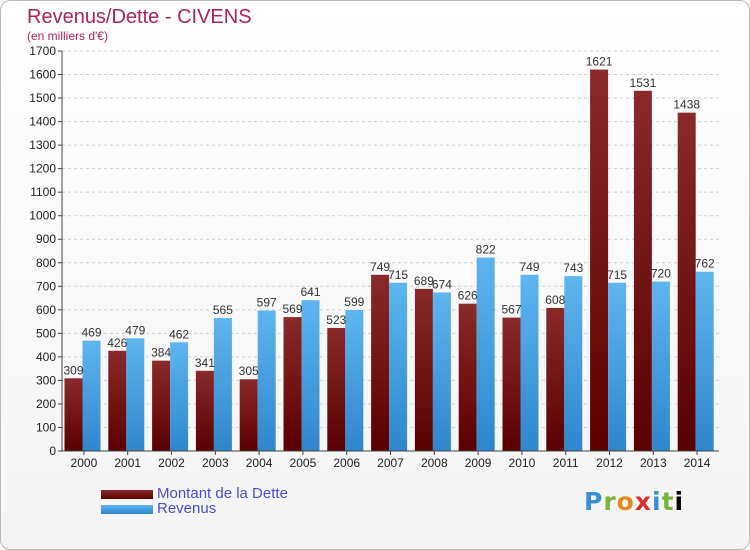 This screenshot has width=750, height=550. What do you see at coordinates (529, 267) in the screenshot?
I see `value-label-revenus: 749` at bounding box center [529, 267].